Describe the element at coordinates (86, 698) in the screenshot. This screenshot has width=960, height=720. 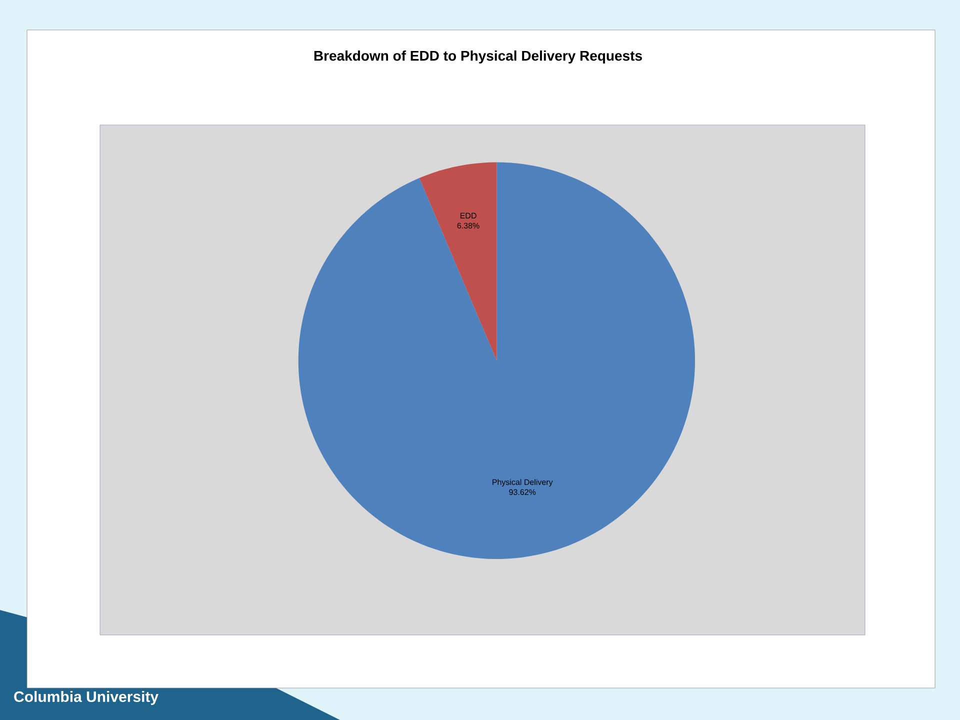
I see `text: Columbia University` at that location.